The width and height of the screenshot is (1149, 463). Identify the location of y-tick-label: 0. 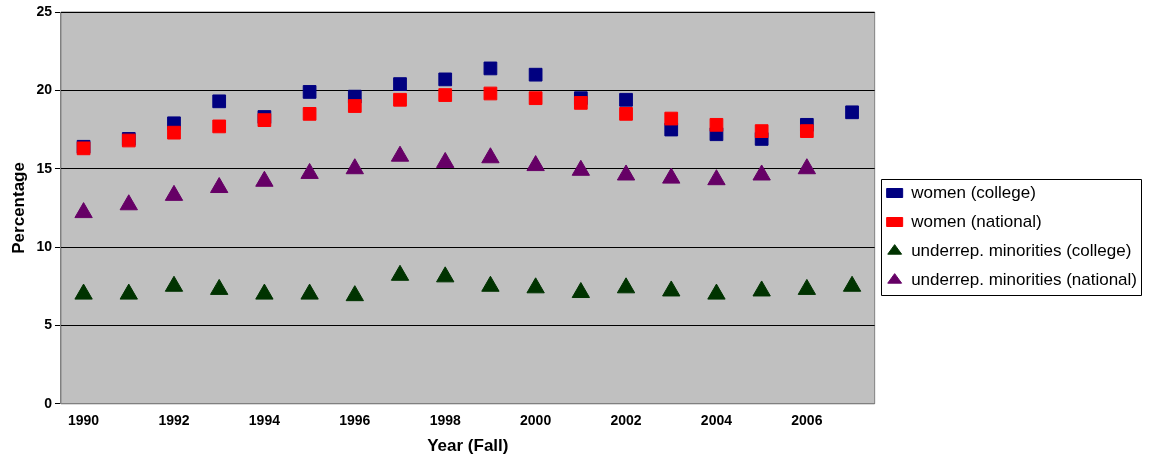
(48, 402).